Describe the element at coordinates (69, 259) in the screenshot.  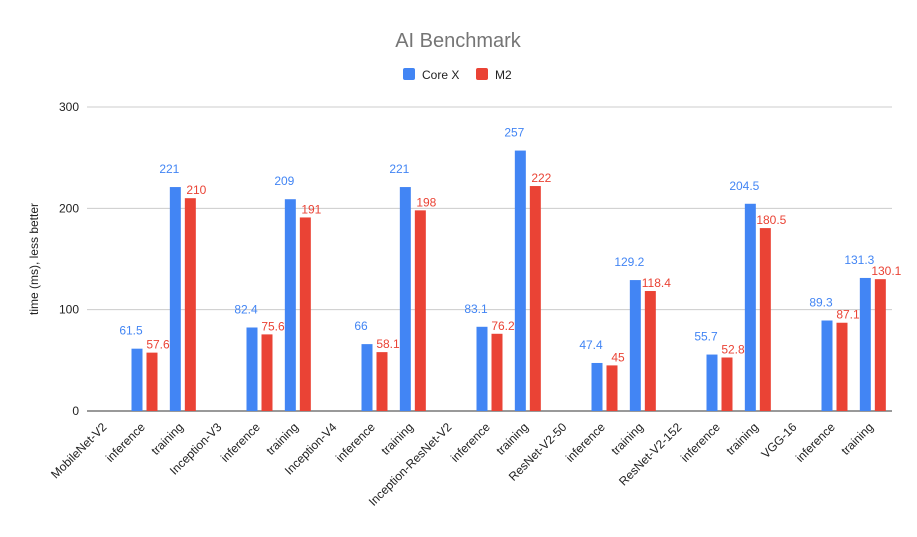
I see `y-tick-labels: 0 100 200 300` at that location.